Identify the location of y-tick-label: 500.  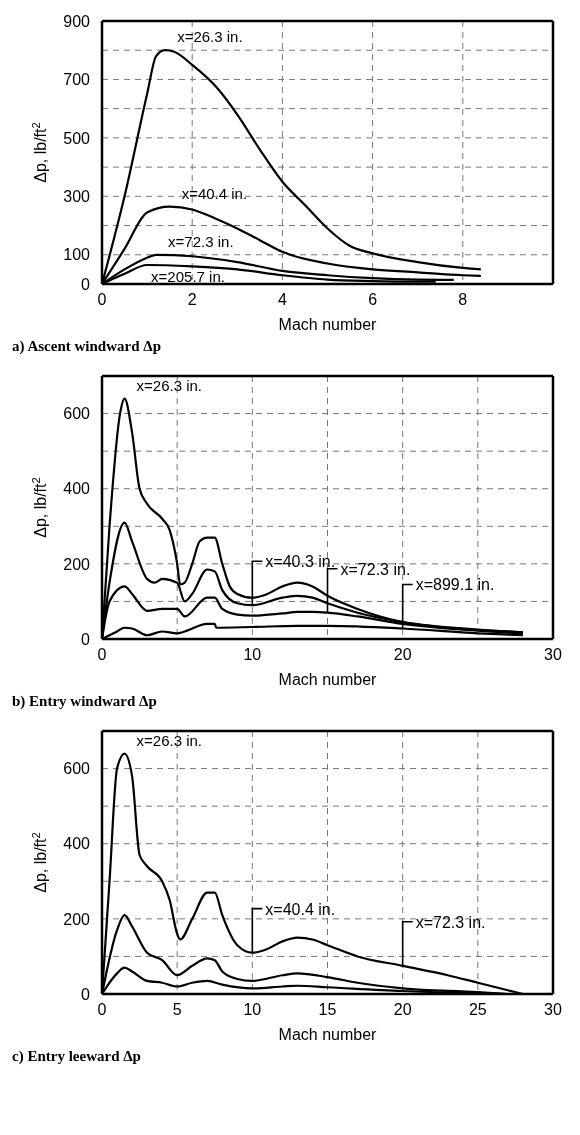
(77, 138).